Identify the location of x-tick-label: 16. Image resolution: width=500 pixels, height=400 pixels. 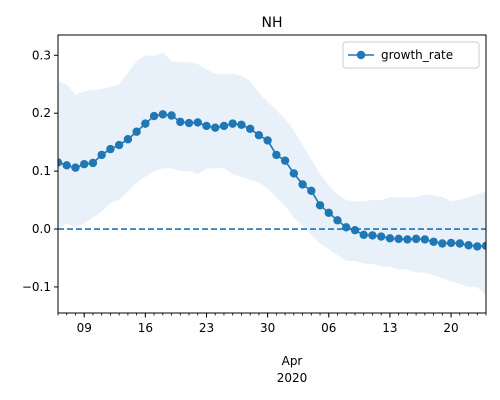
(145, 328).